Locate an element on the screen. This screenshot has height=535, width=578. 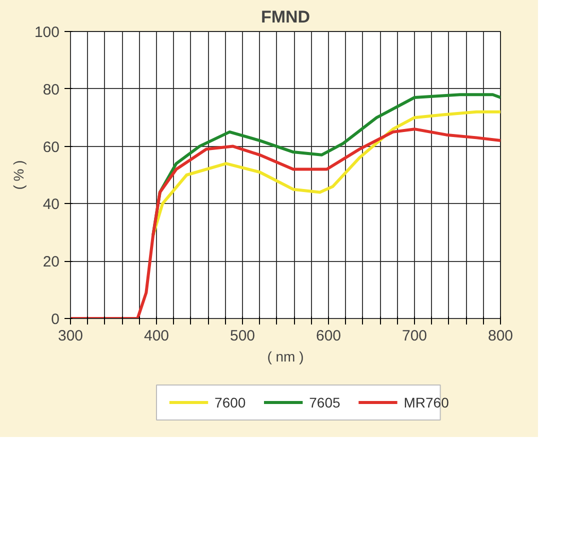
y-axis-title: ( % ) is located at coordinates (18, 175).